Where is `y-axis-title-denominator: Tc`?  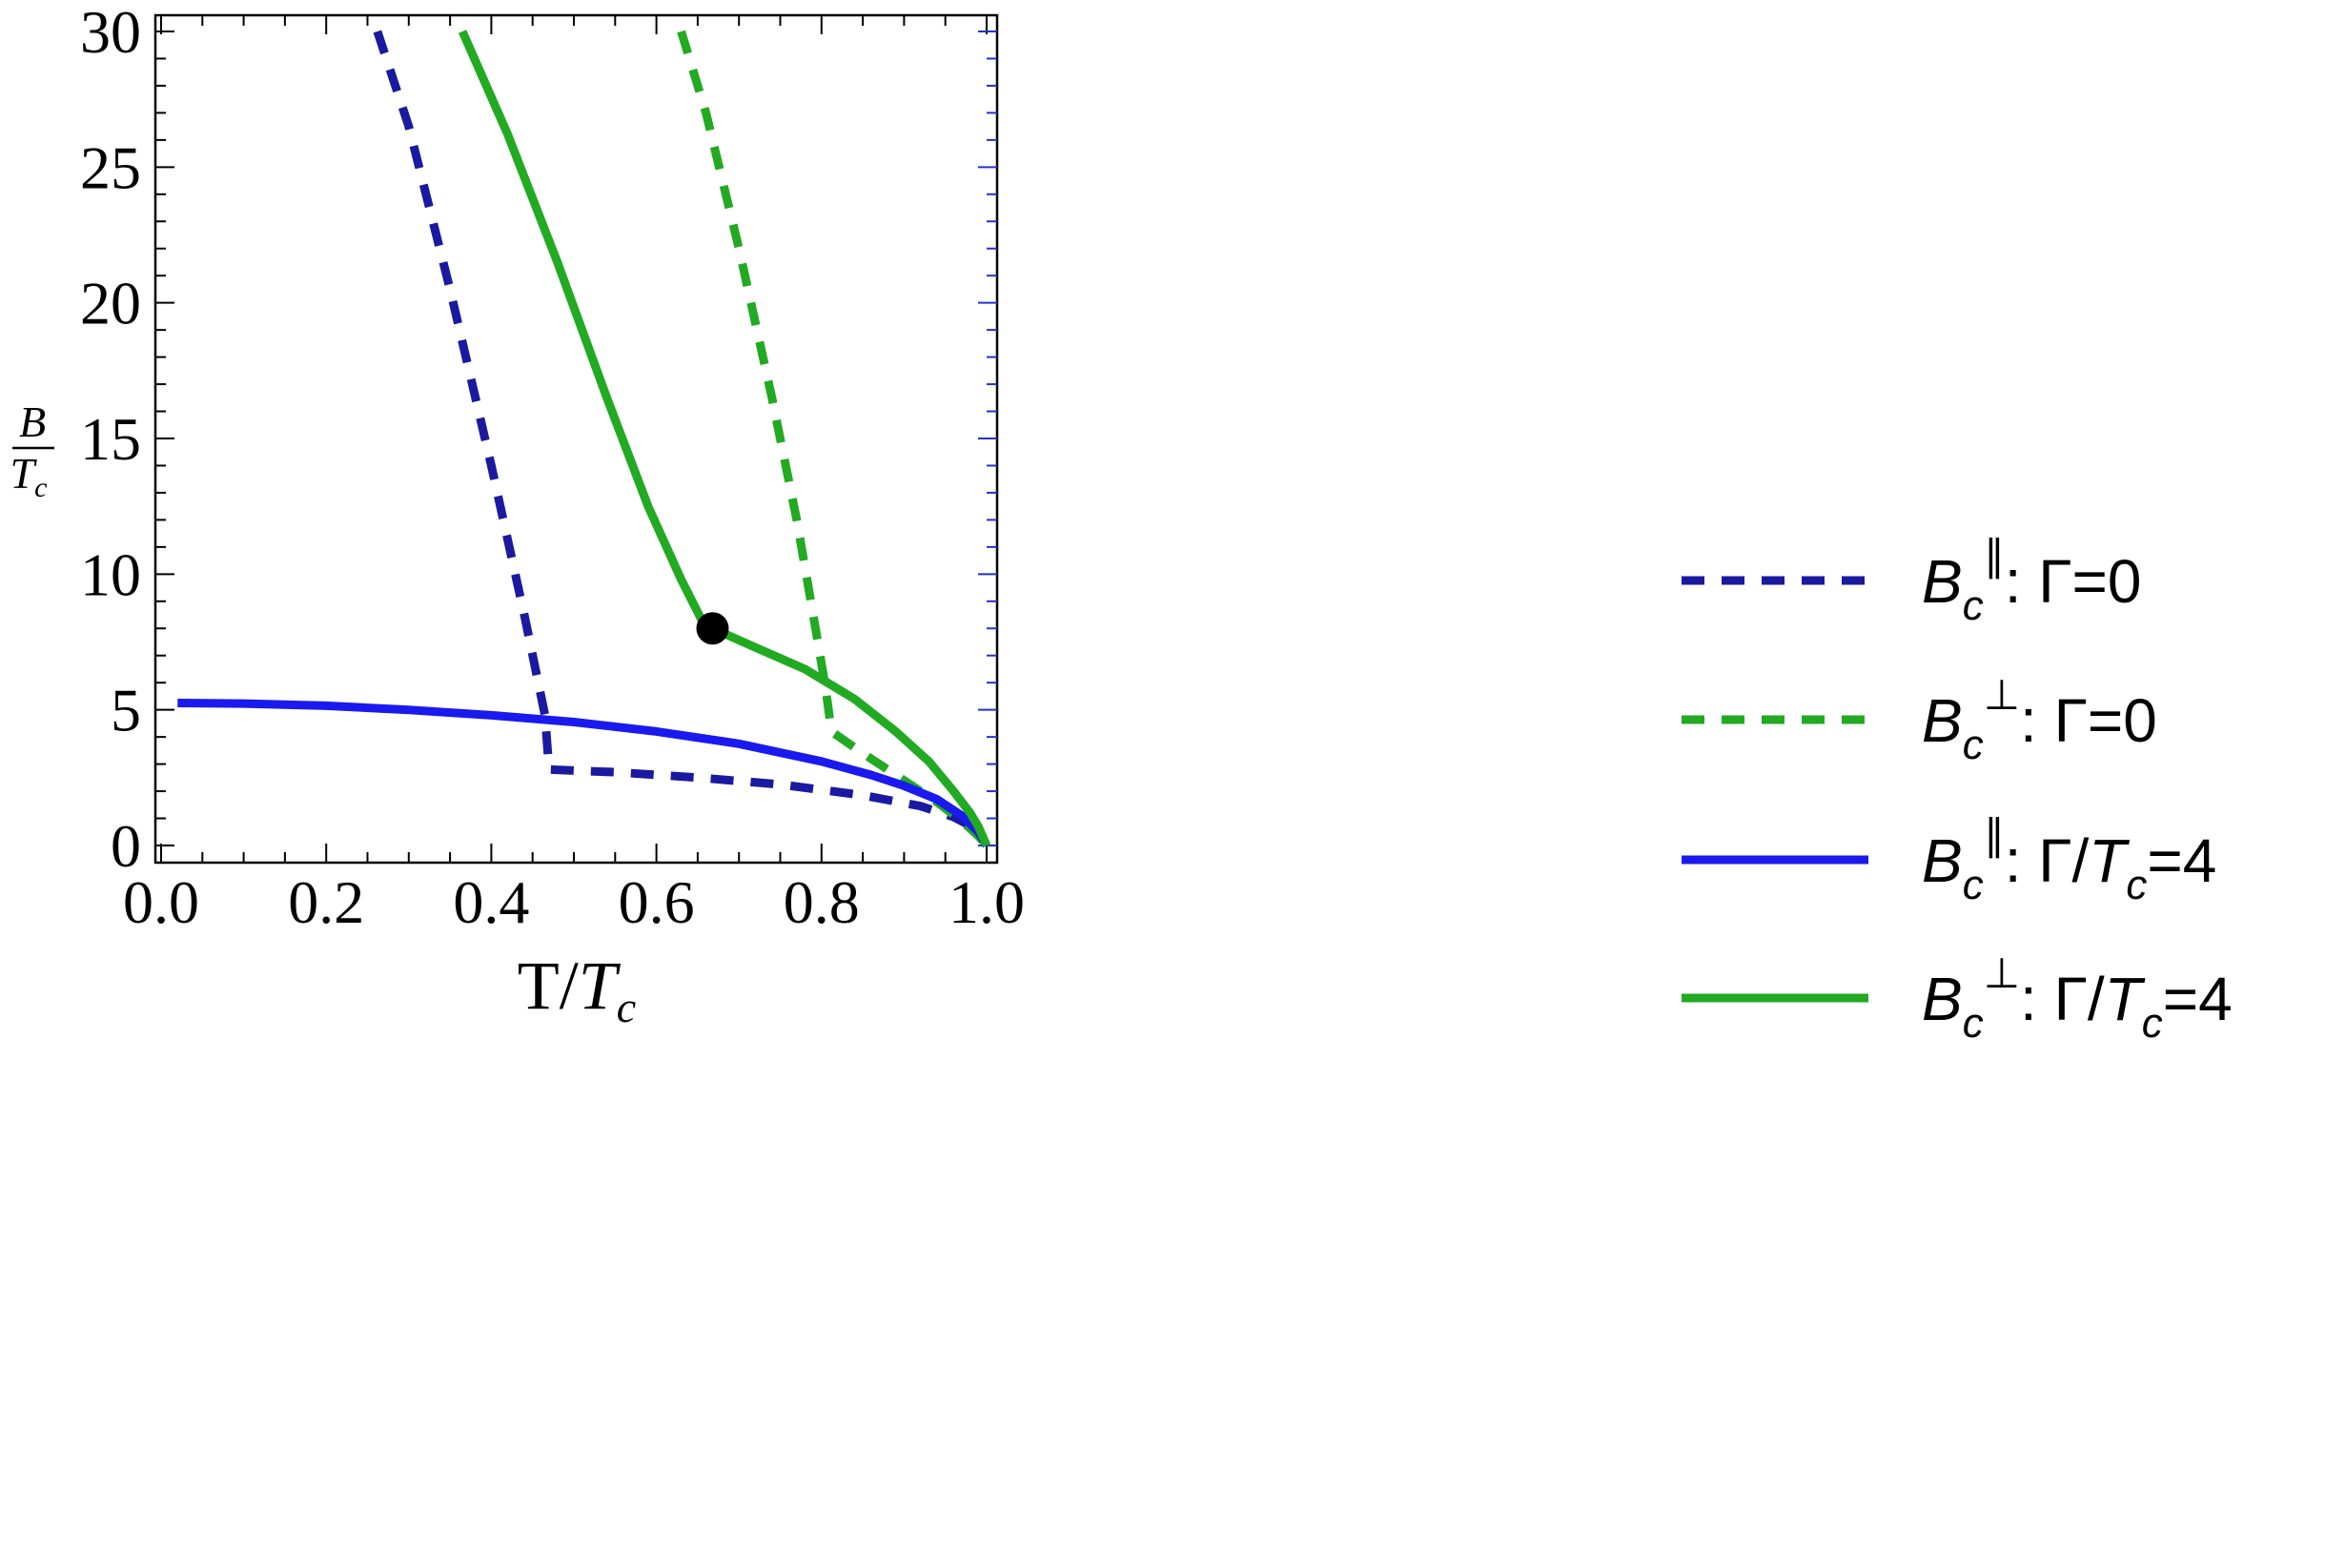
y-axis-title-denominator: Tc is located at coordinates (29, 476).